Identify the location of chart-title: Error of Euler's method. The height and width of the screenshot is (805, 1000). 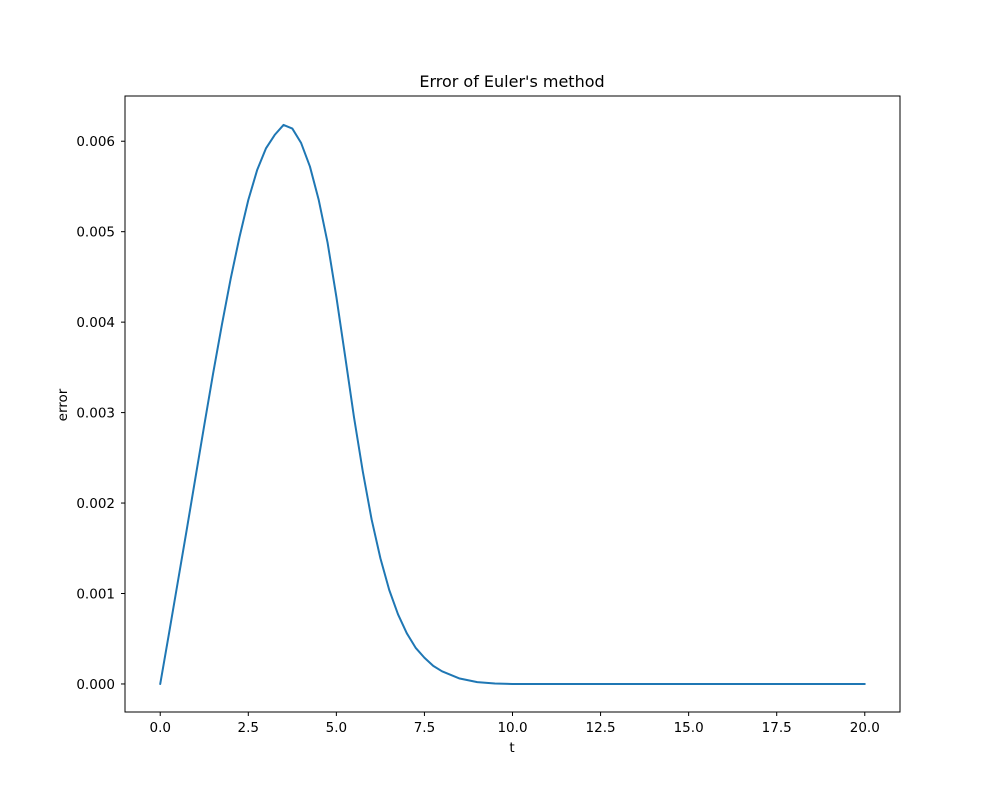
(511, 81).